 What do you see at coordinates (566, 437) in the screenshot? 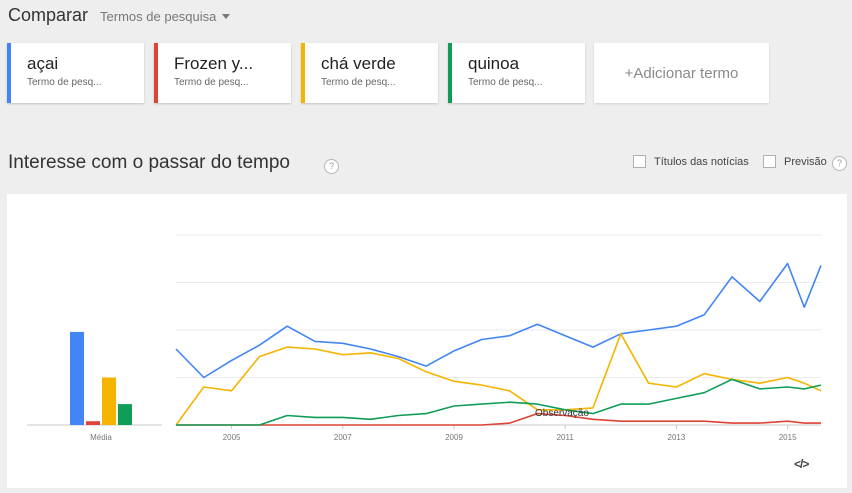
I see `x-tick-label: 2011` at bounding box center [566, 437].